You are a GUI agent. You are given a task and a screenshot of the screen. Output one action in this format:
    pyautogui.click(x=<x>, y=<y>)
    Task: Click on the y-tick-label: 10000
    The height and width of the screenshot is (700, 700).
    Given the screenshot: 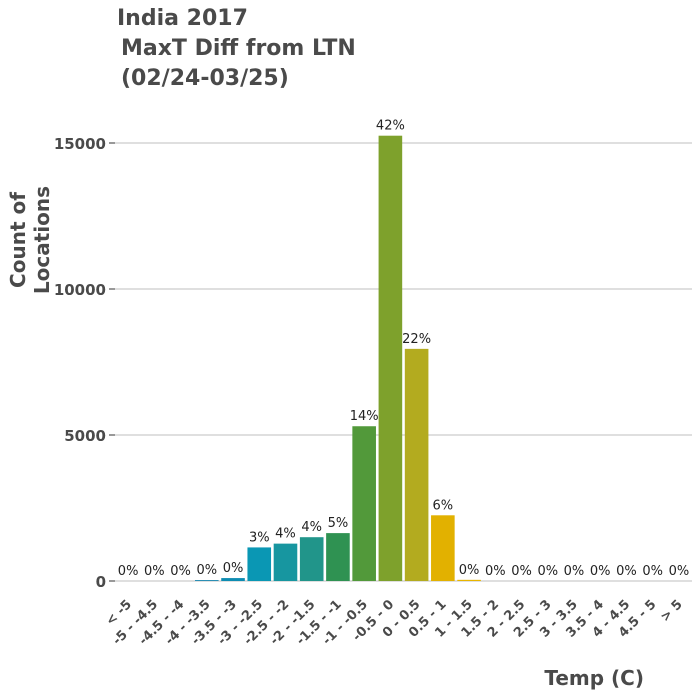 What is the action you would take?
    pyautogui.click(x=80, y=290)
    